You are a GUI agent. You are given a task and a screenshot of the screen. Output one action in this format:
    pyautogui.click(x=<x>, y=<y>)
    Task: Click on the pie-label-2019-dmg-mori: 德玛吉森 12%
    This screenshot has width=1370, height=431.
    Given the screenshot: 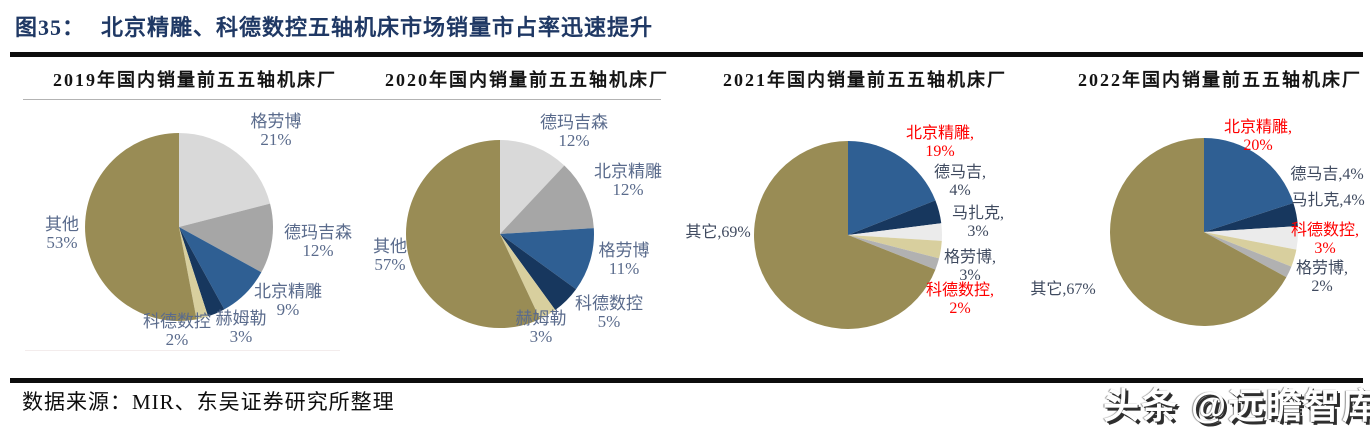 What is the action you would take?
    pyautogui.click(x=318, y=242)
    